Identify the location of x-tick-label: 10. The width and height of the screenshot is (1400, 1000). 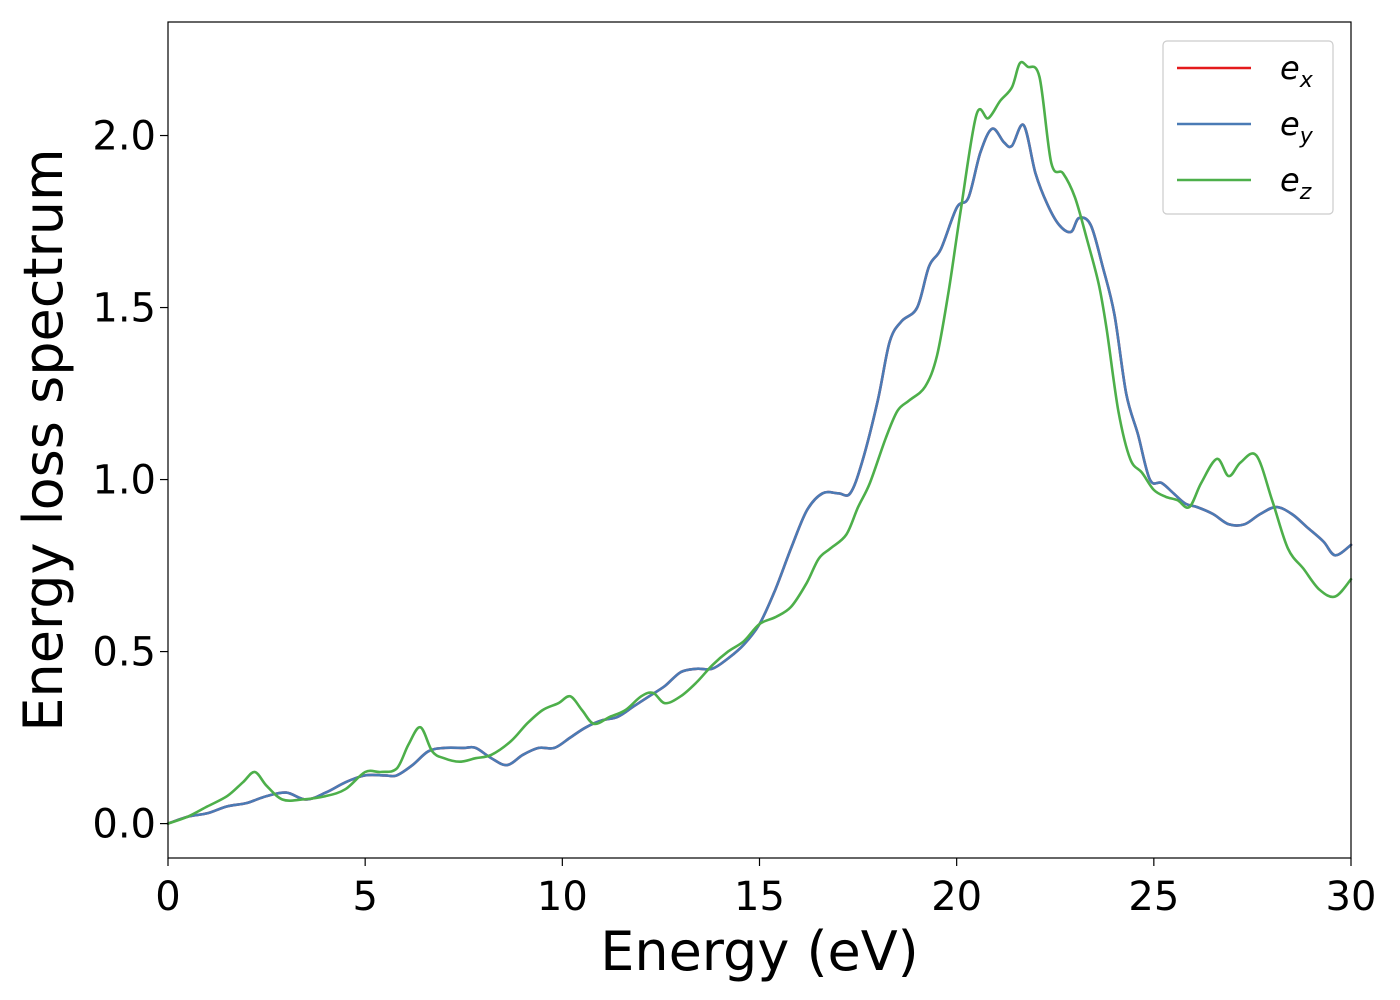
(562, 897).